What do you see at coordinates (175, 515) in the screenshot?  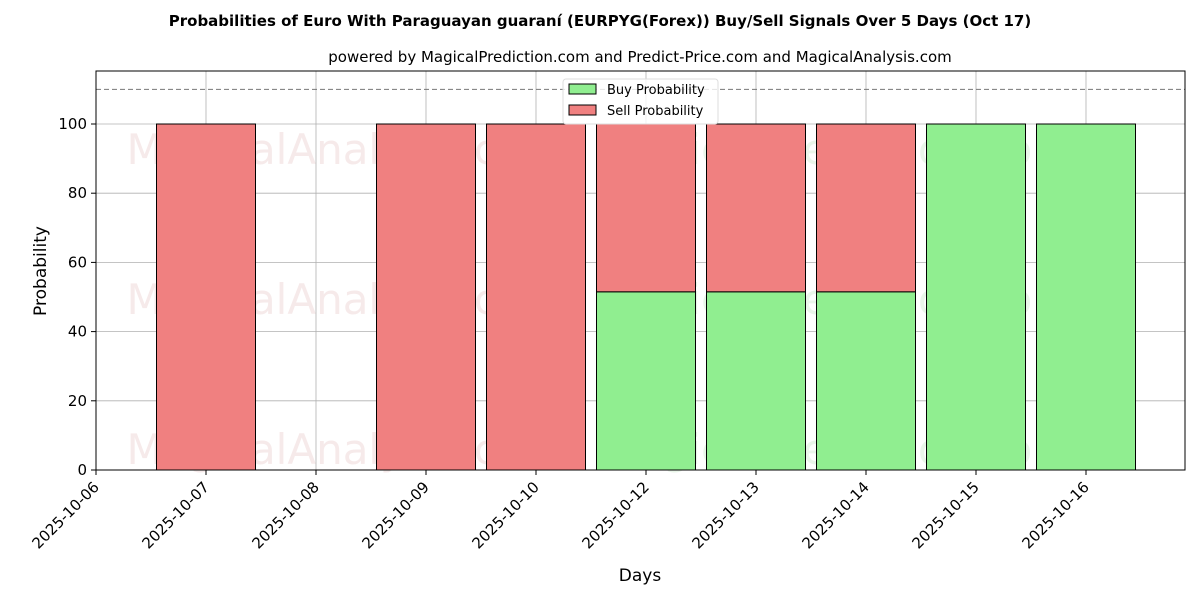 I see `x-tick-label: 2025-10-07` at bounding box center [175, 515].